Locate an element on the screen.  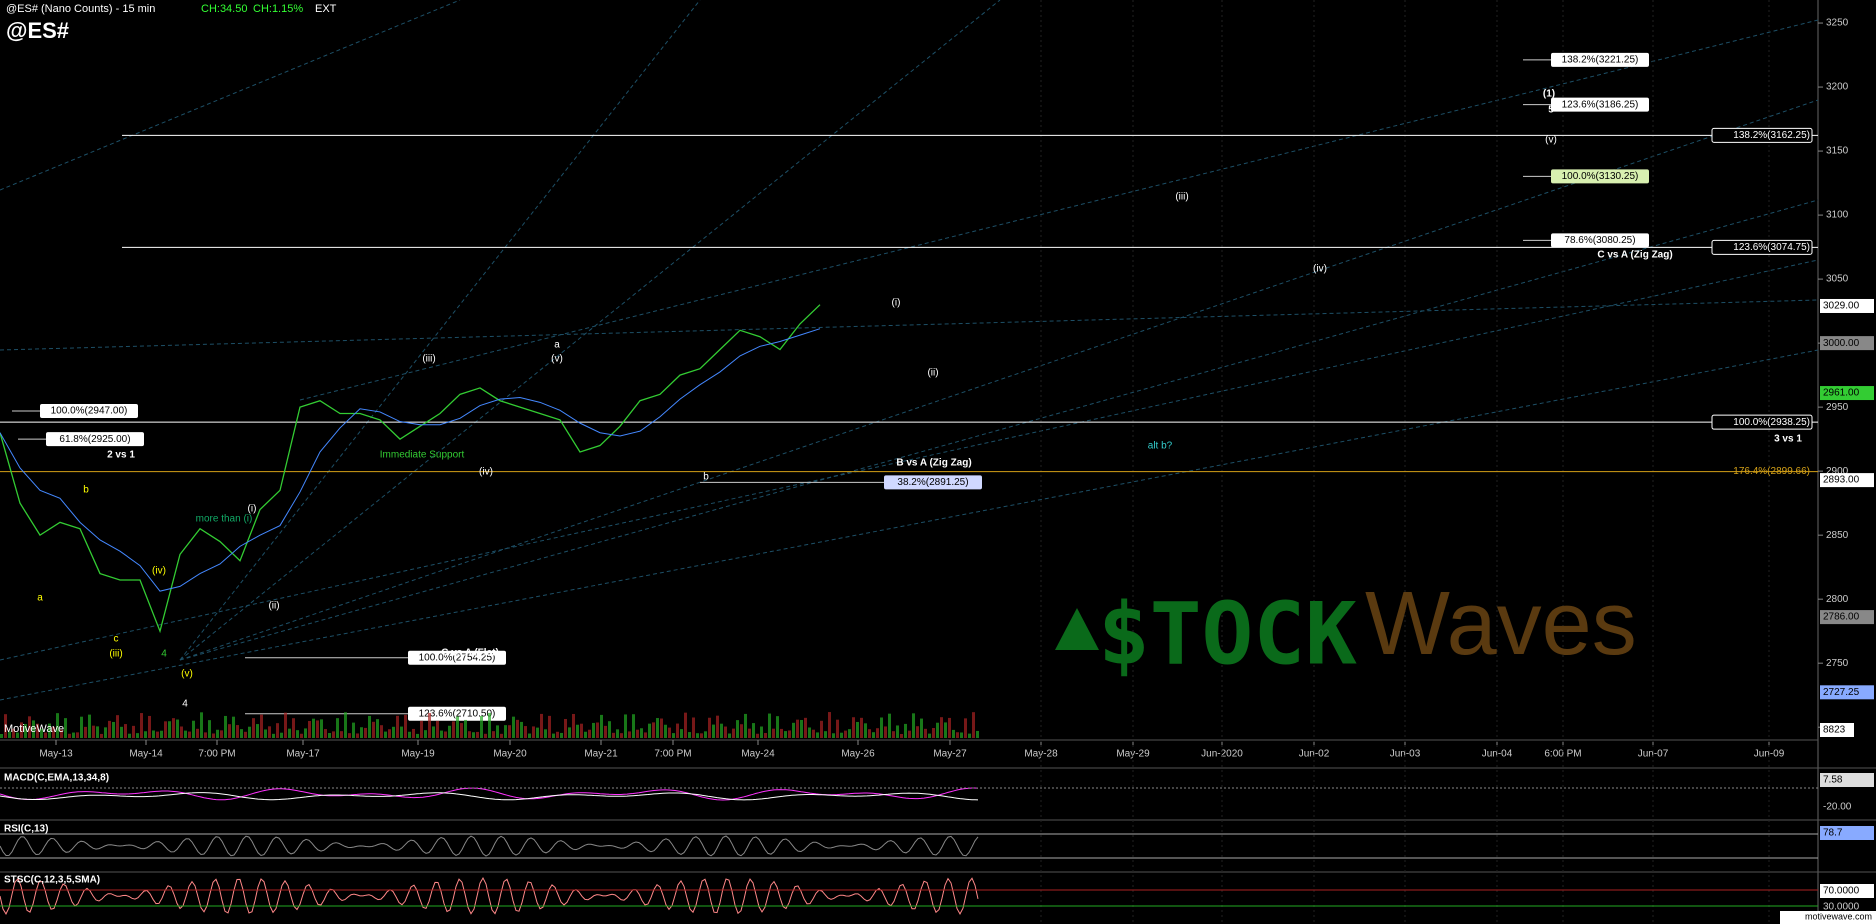
watermark: Waves is located at coordinates (1501, 624).